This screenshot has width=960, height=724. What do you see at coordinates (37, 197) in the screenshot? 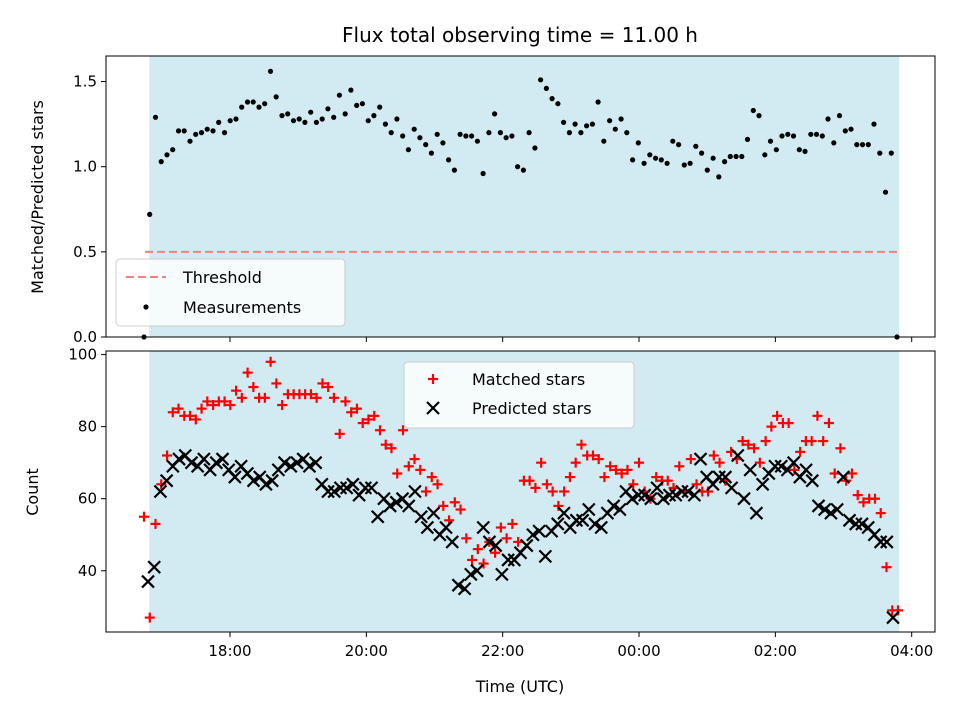
I see `top-y-axis-label: Matched/Predicted stars` at bounding box center [37, 197].